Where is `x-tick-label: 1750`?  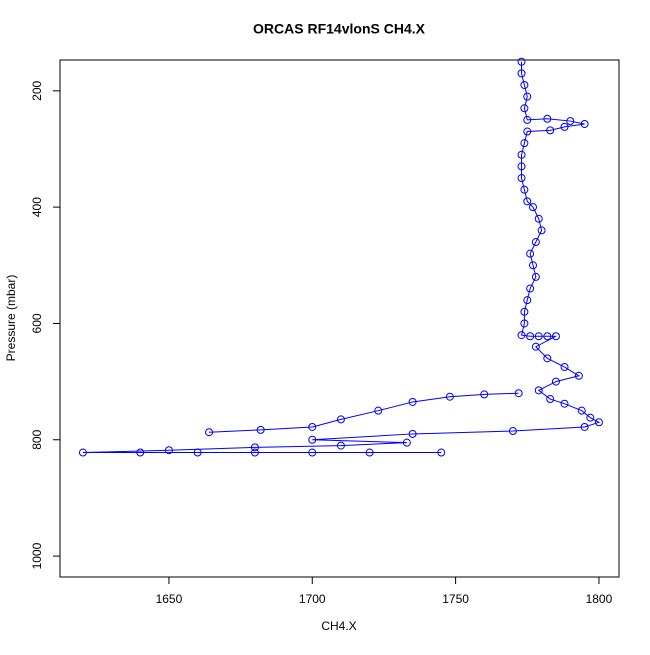 x-tick-label: 1750 is located at coordinates (455, 599).